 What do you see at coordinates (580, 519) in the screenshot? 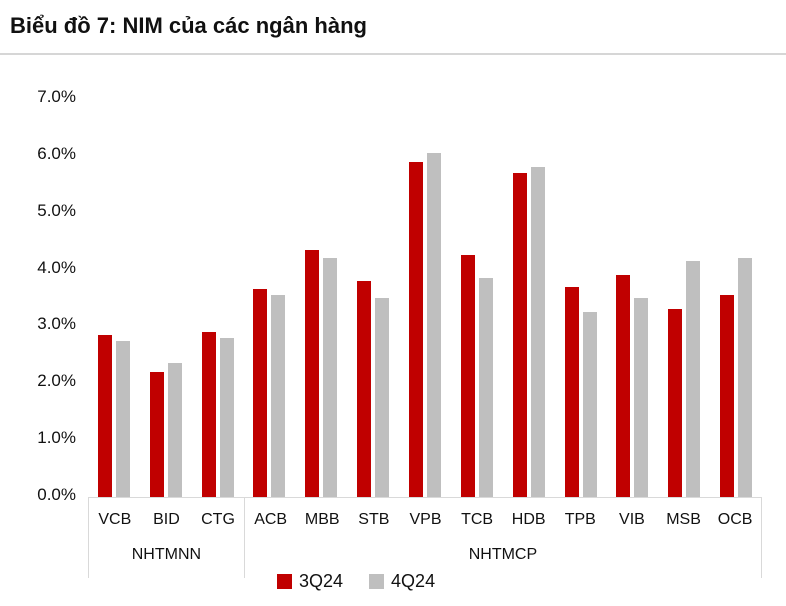
I see `bank-label-tpb: TPB` at bounding box center [580, 519].